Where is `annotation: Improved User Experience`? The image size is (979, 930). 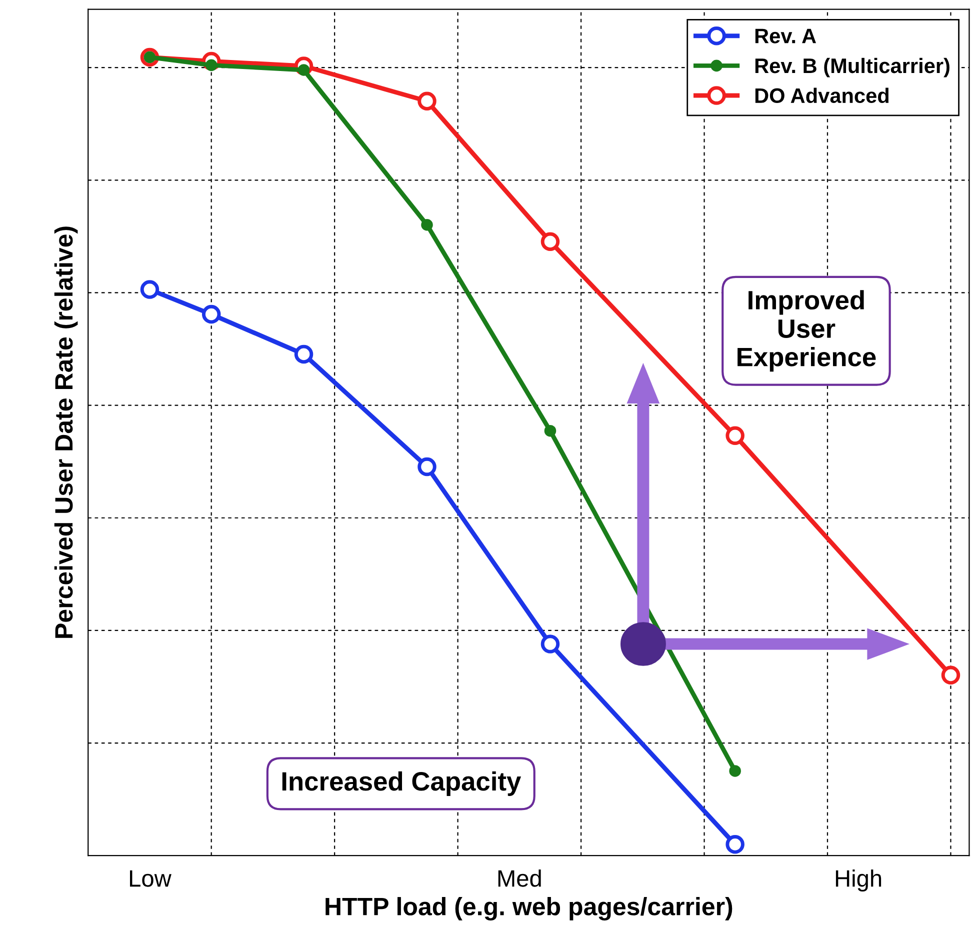
annotation: Improved User Experience is located at coordinates (807, 331).